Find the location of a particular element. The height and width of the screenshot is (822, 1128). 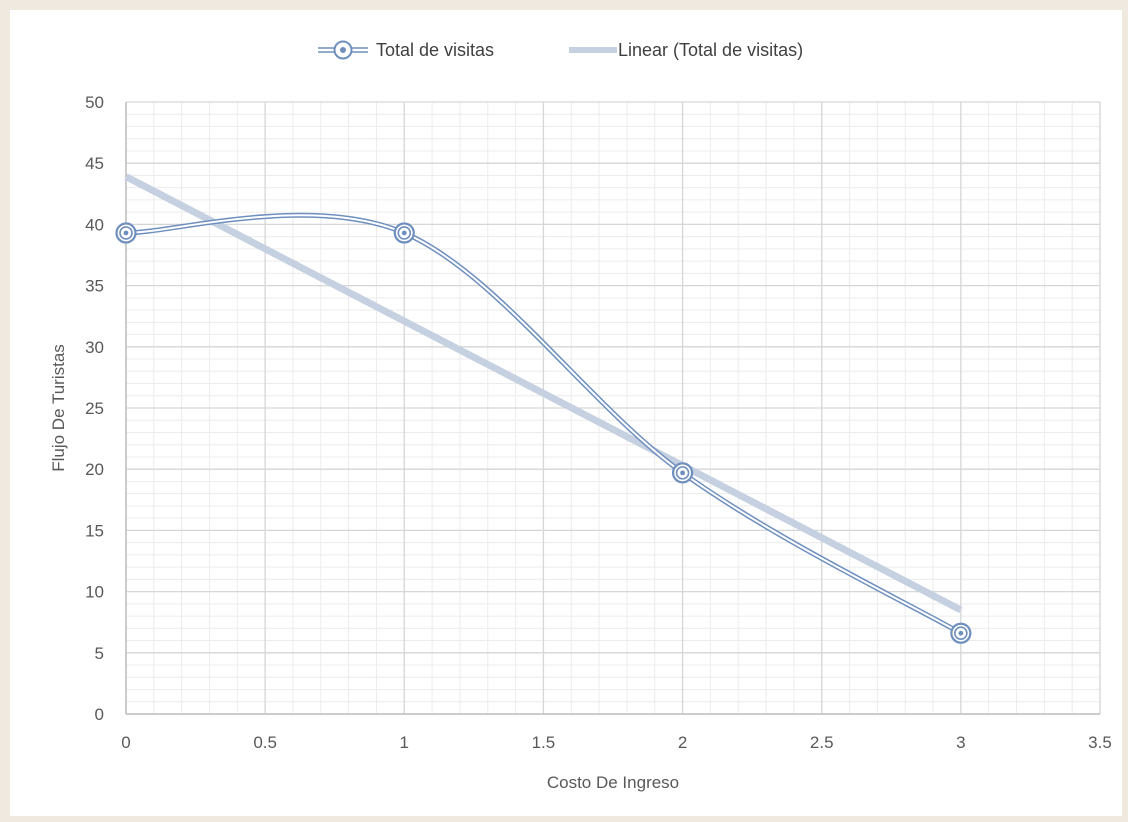

y-tick-label: 30 is located at coordinates (94, 347).